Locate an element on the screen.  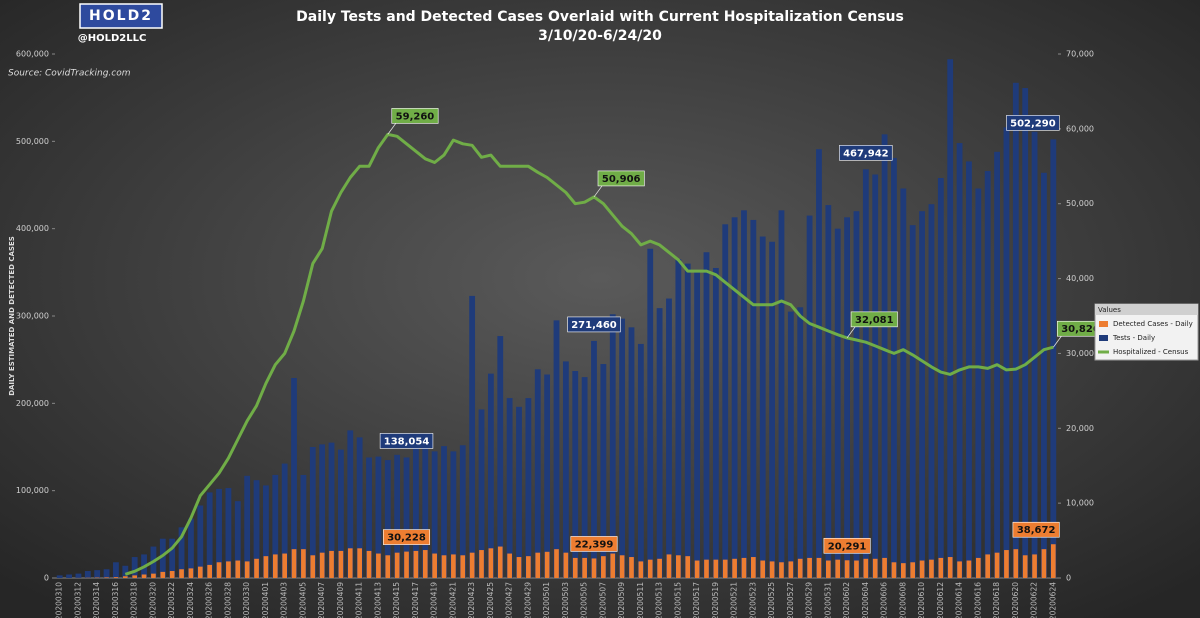
x-tick-label: 20200326 is located at coordinates (209, 600).